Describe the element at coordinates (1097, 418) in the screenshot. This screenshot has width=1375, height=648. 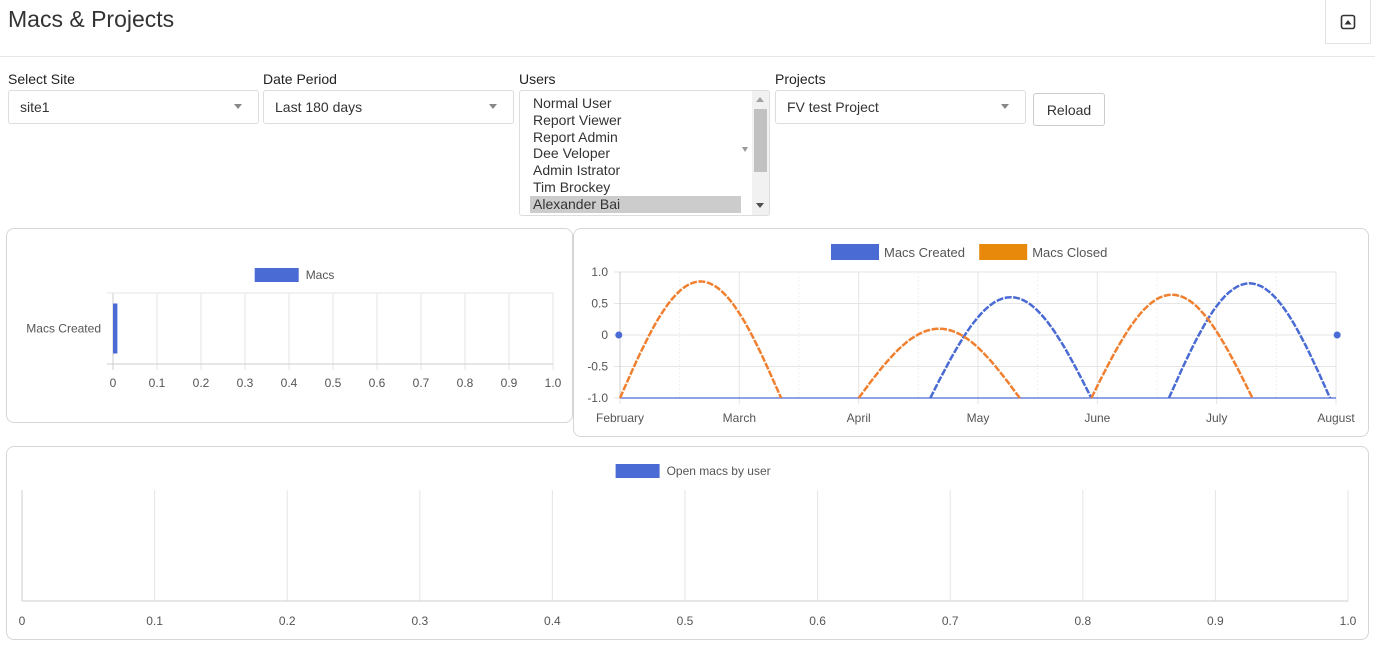
I see `x-tick-label: June` at that location.